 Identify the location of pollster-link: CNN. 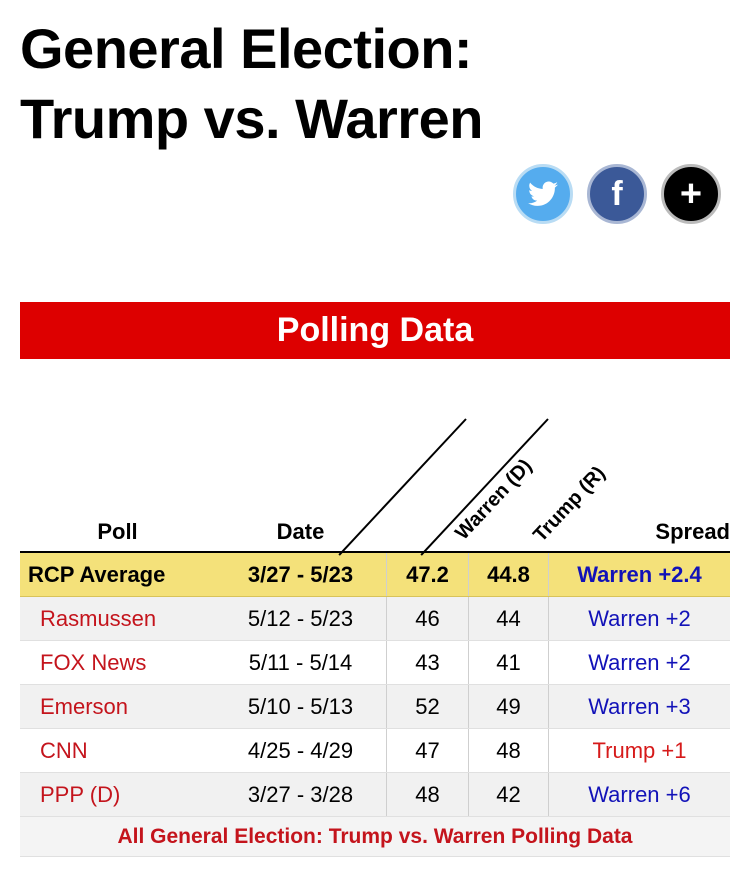
(64, 750).